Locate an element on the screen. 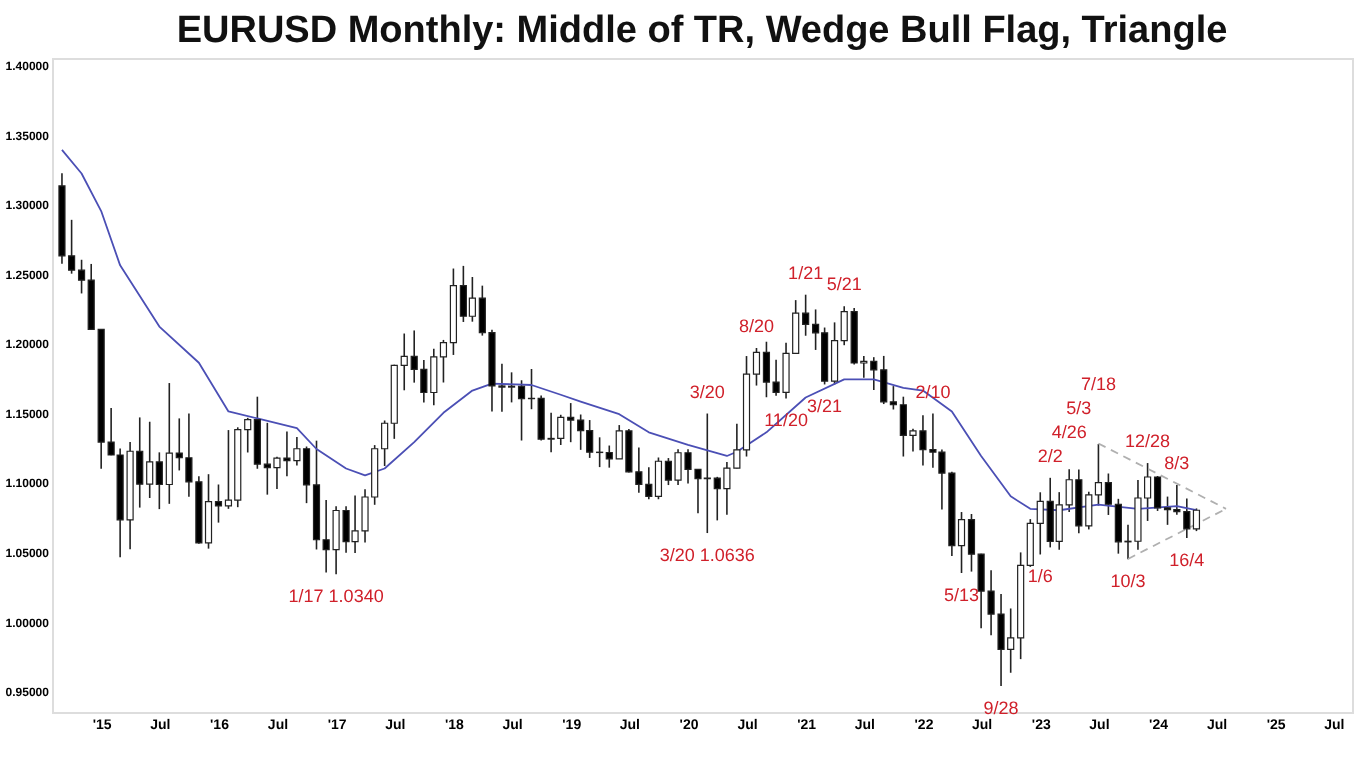 The height and width of the screenshot is (766, 1360). annotation: 12/28 is located at coordinates (1148, 441).